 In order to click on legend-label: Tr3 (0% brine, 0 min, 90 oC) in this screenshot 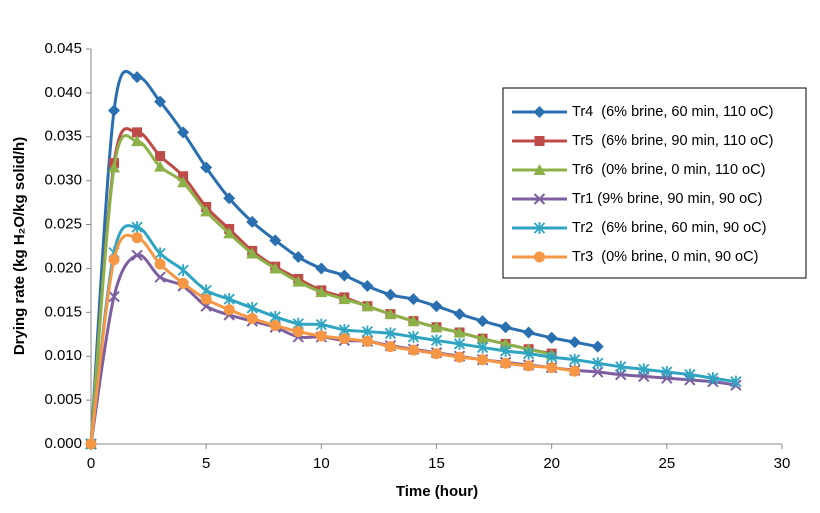, I will do `click(665, 257)`.